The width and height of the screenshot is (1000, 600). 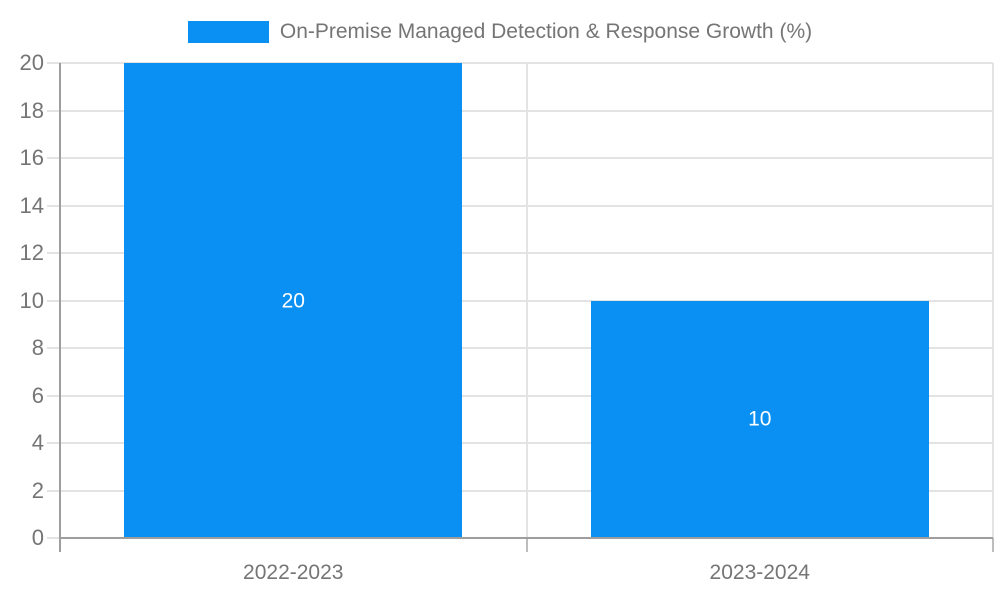 I want to click on y-axis-tick-label: 8, so click(x=37, y=347).